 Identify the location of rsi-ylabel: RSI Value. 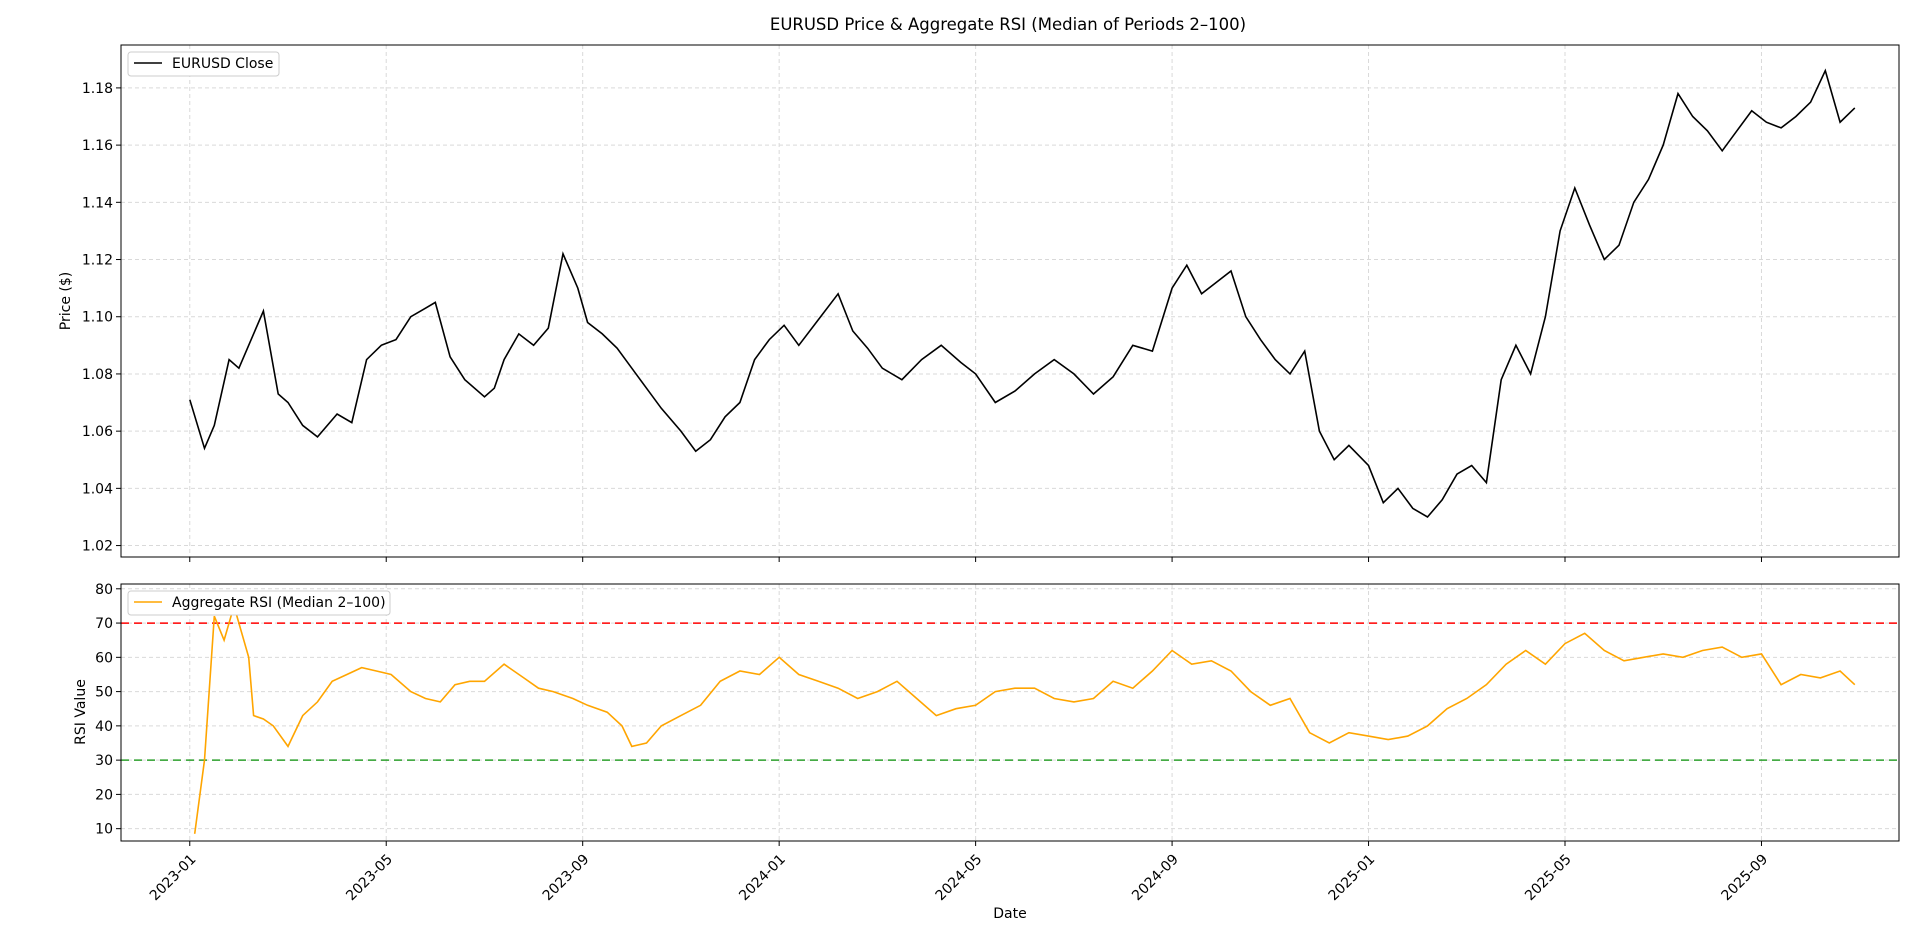
(81, 712).